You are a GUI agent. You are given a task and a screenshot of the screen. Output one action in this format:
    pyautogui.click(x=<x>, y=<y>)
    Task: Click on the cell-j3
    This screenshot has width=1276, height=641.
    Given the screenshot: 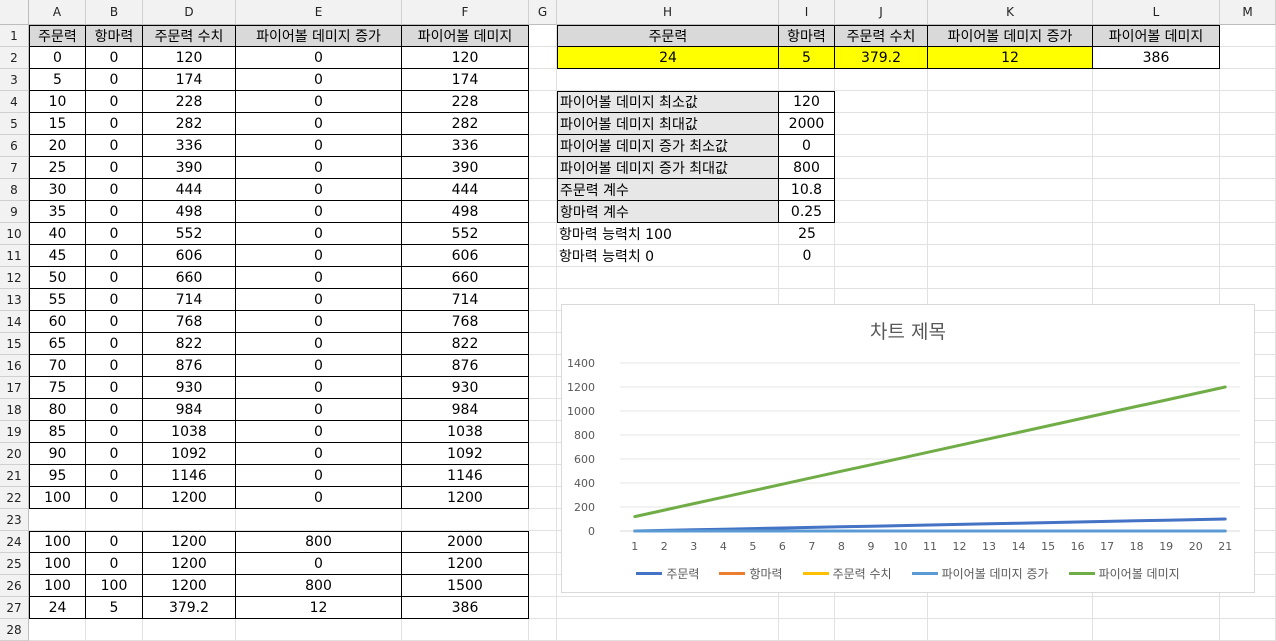 What is the action you would take?
    pyautogui.click(x=881, y=80)
    